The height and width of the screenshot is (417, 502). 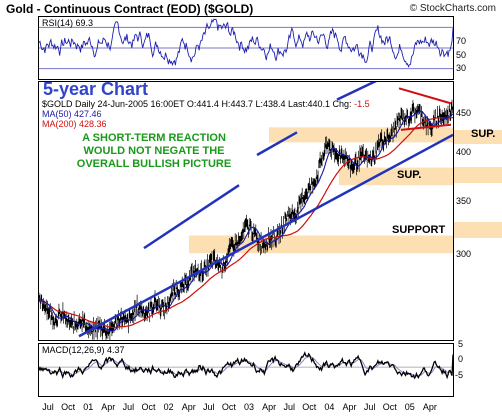 I want to click on rsi-tick-70: 70, so click(x=461, y=41).